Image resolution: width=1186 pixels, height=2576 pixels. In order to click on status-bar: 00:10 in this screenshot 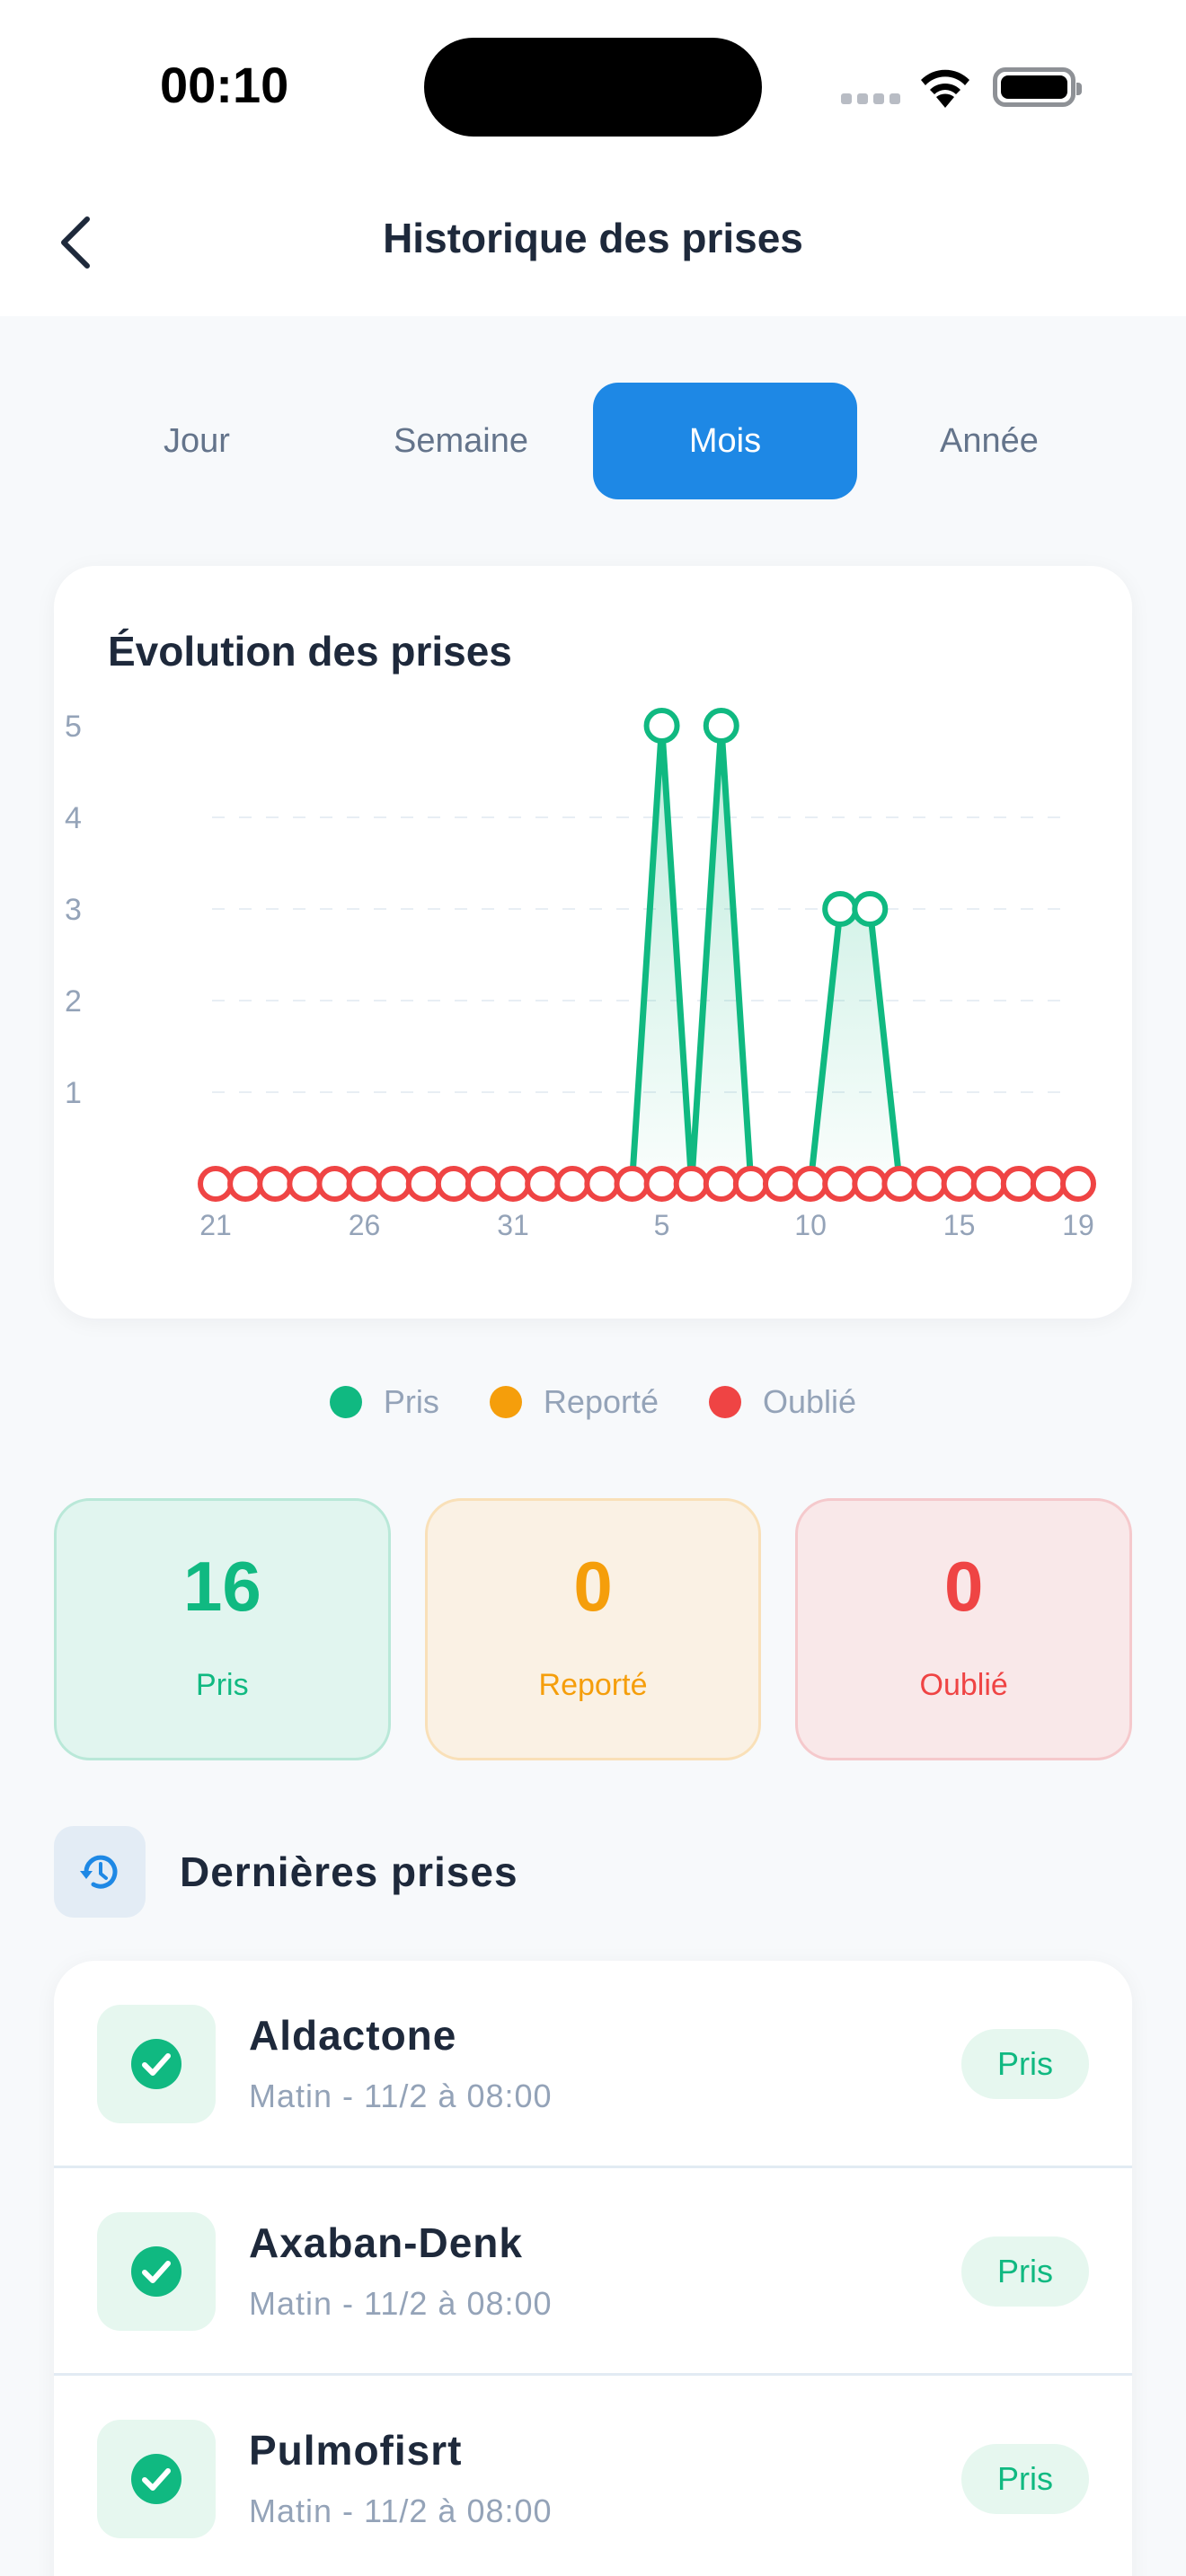, I will do `click(593, 85)`.